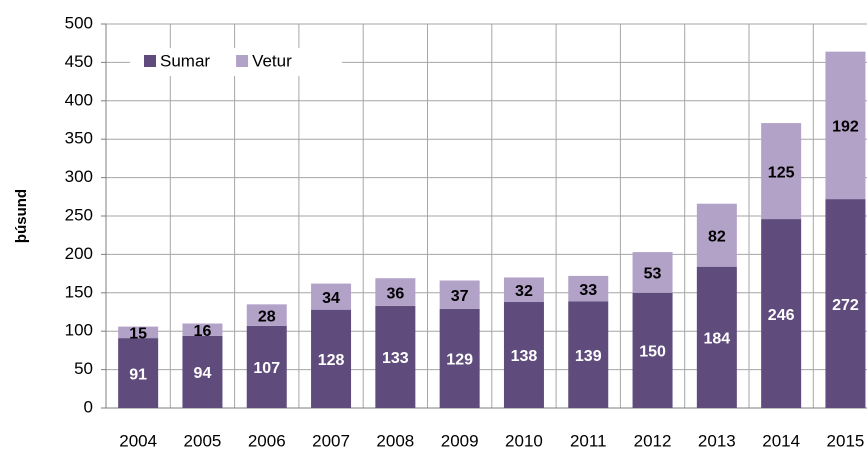  I want to click on legend-box, so click(236, 62).